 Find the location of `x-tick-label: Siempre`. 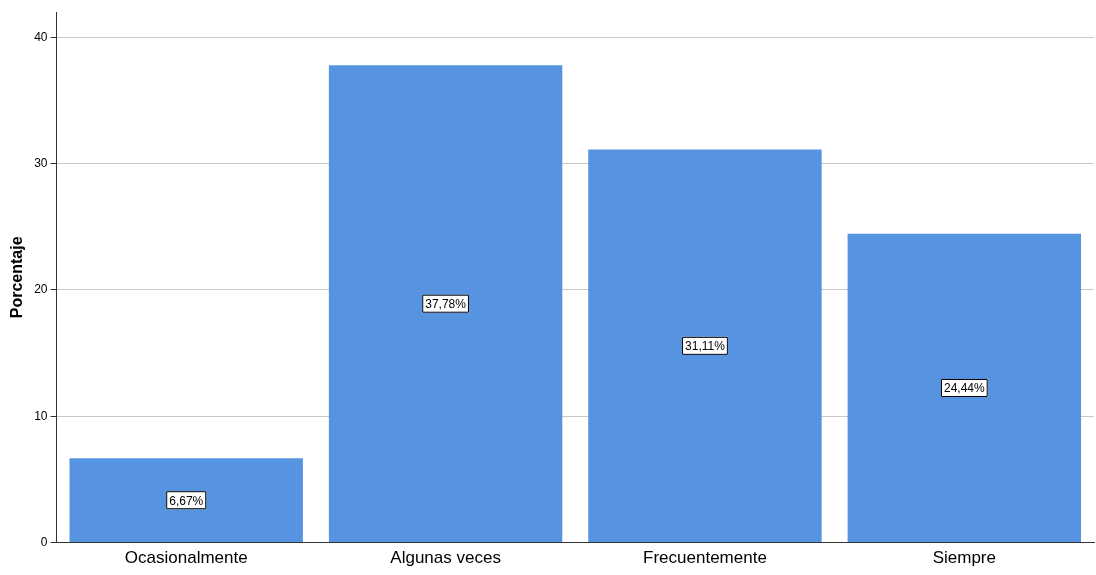

x-tick-label: Siempre is located at coordinates (964, 558).